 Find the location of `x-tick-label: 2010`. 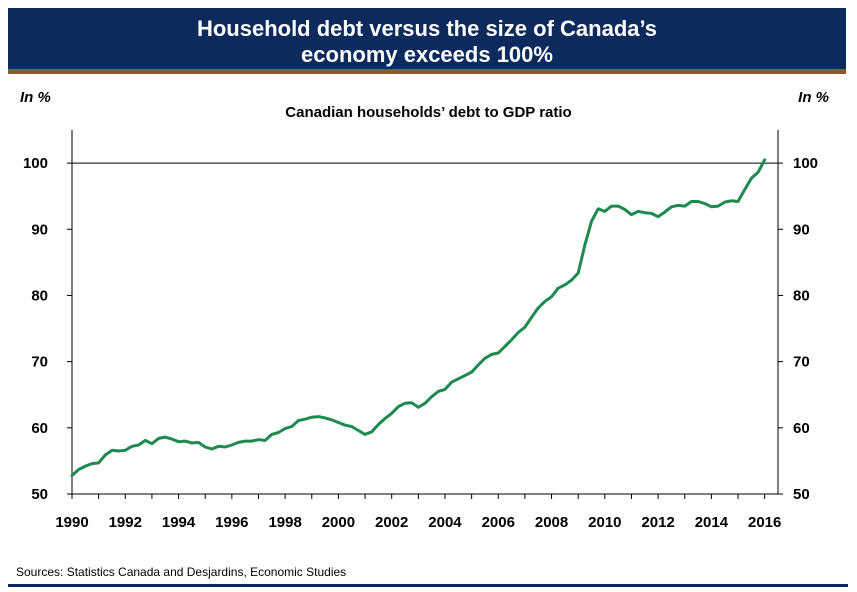

x-tick-label: 2010 is located at coordinates (604, 522).